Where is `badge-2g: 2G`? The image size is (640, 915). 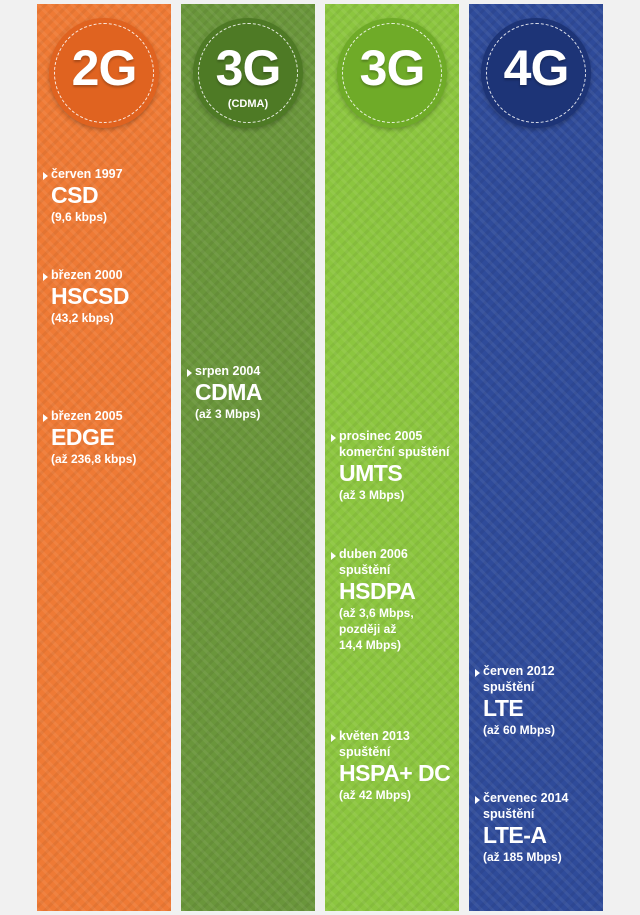 badge-2g: 2G is located at coordinates (104, 73).